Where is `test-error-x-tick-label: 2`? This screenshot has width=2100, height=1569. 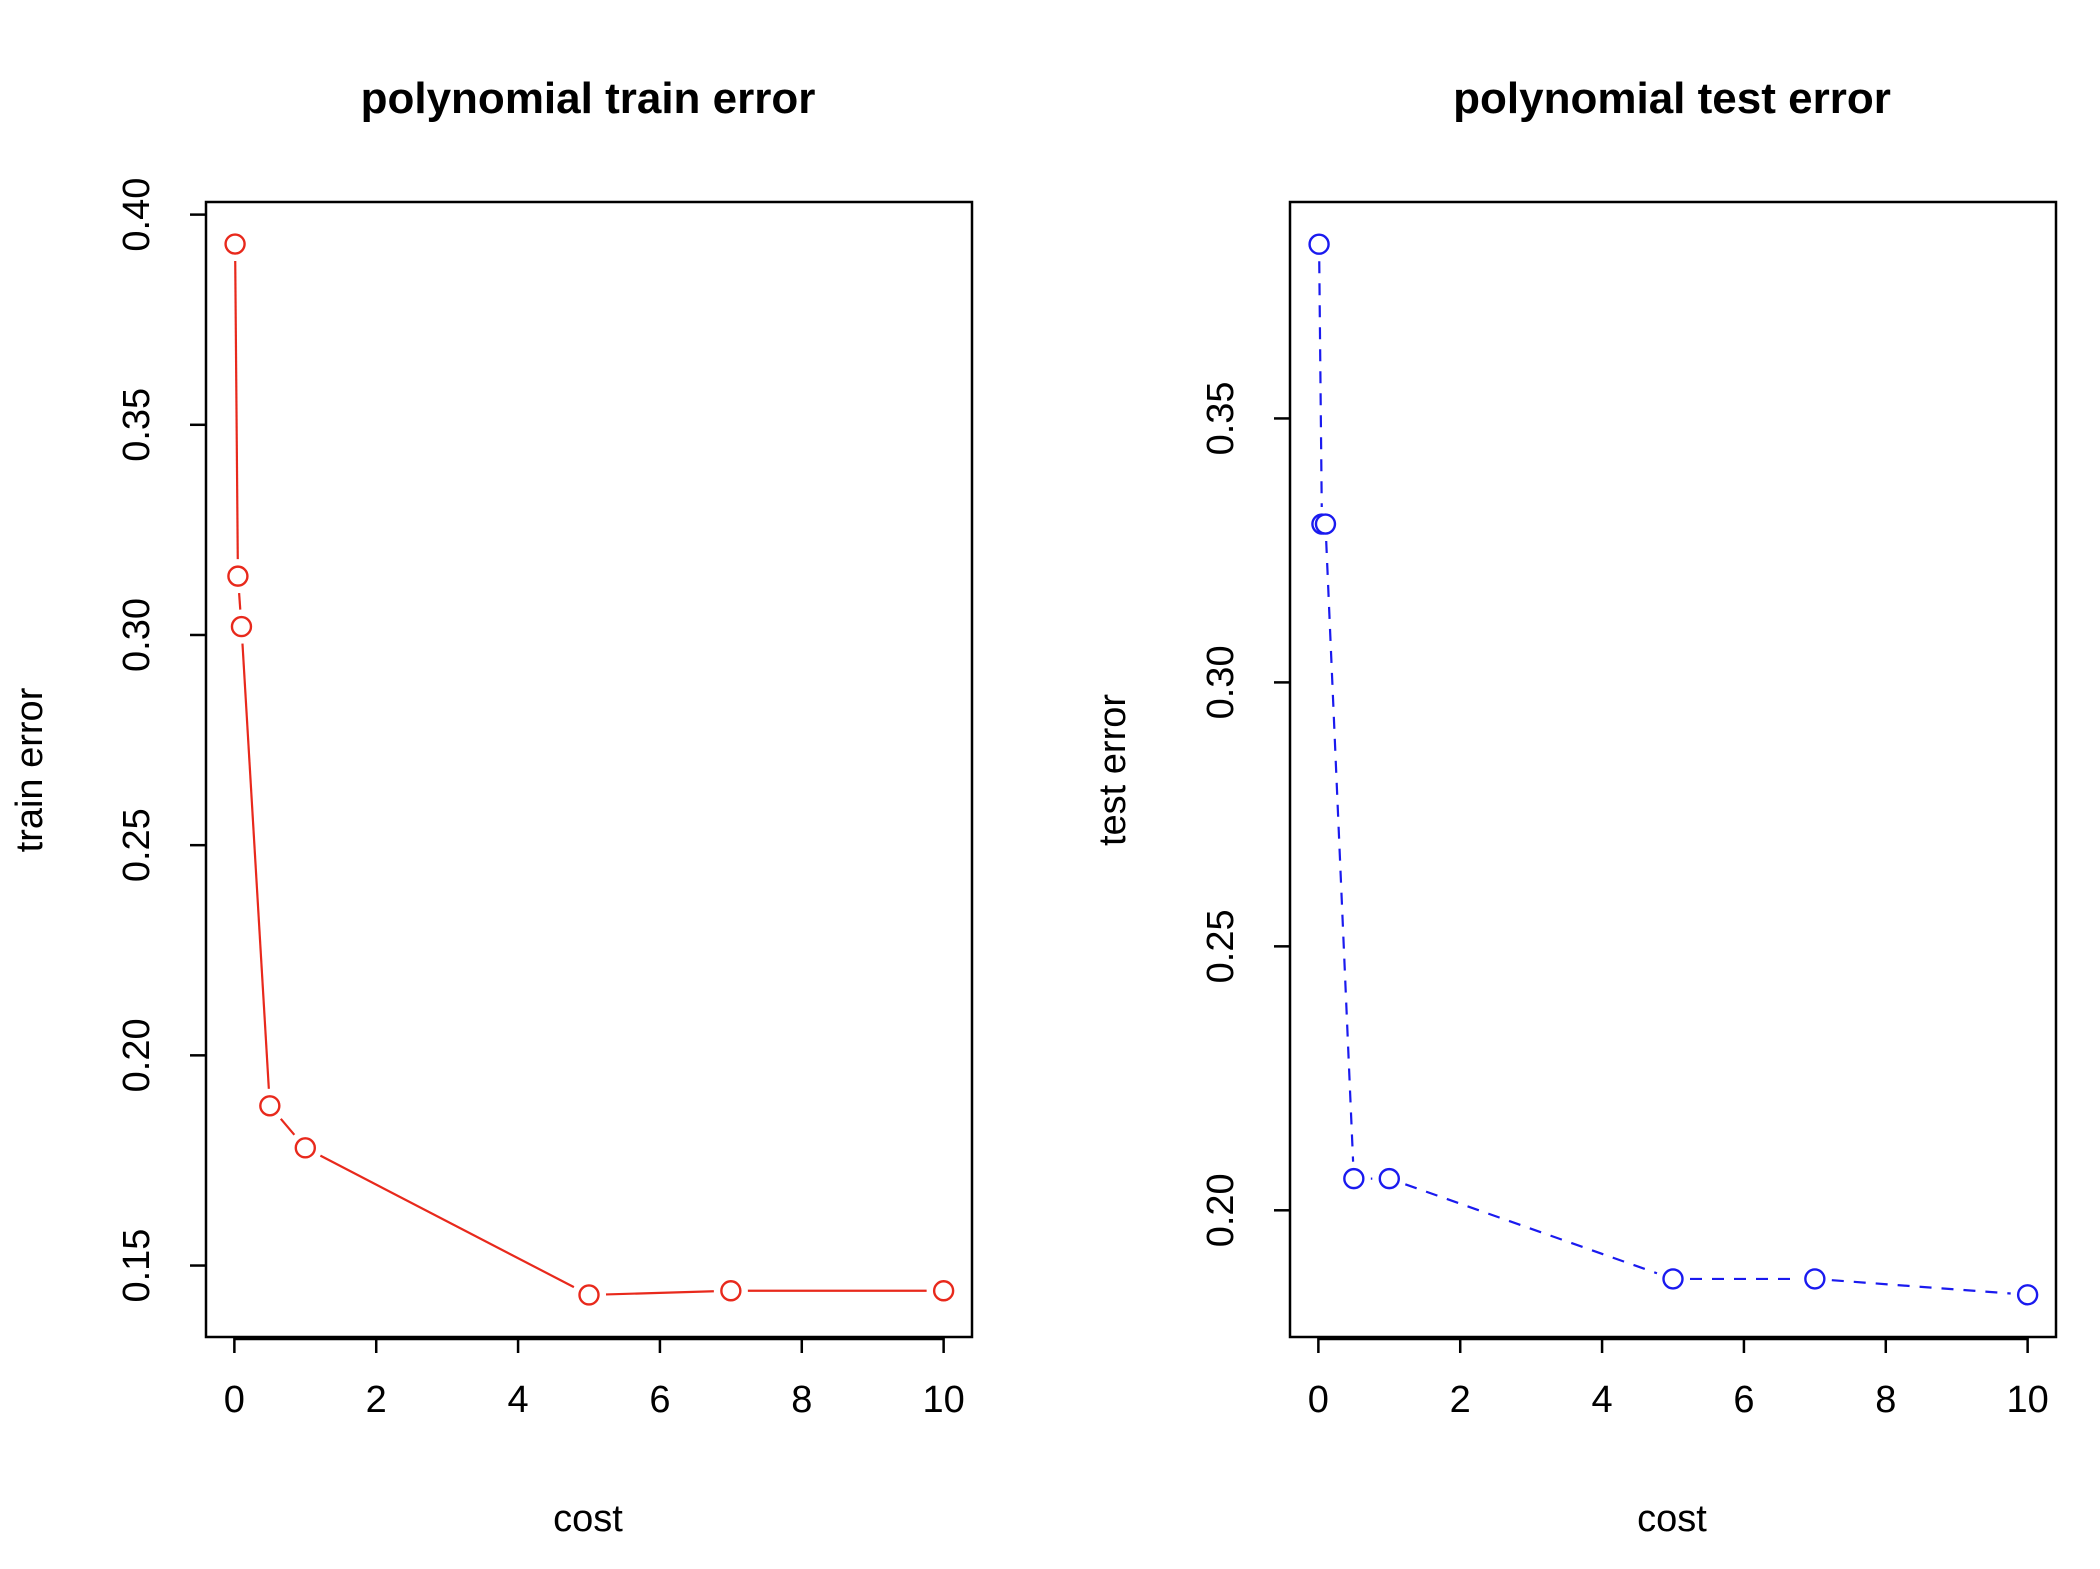 test-error-x-tick-label: 2 is located at coordinates (1460, 1400).